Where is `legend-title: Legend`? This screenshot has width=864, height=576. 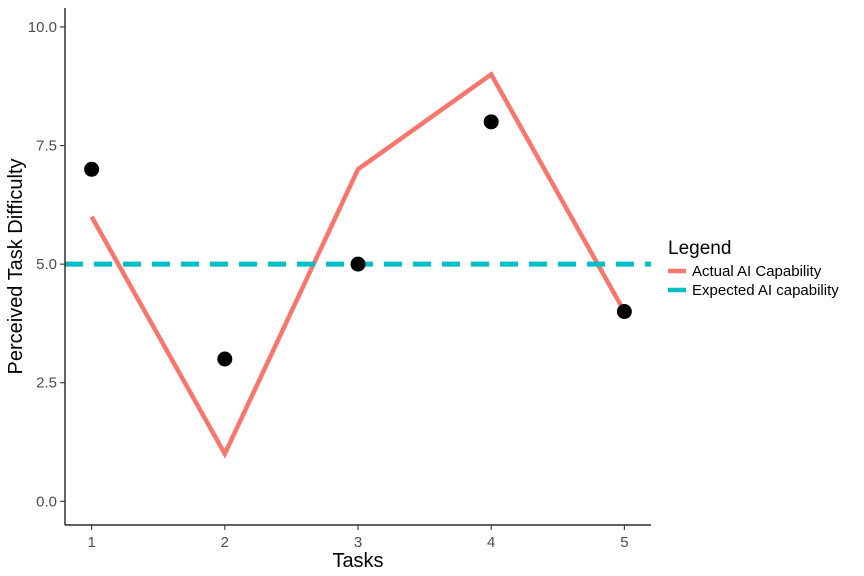 legend-title: Legend is located at coordinates (699, 248).